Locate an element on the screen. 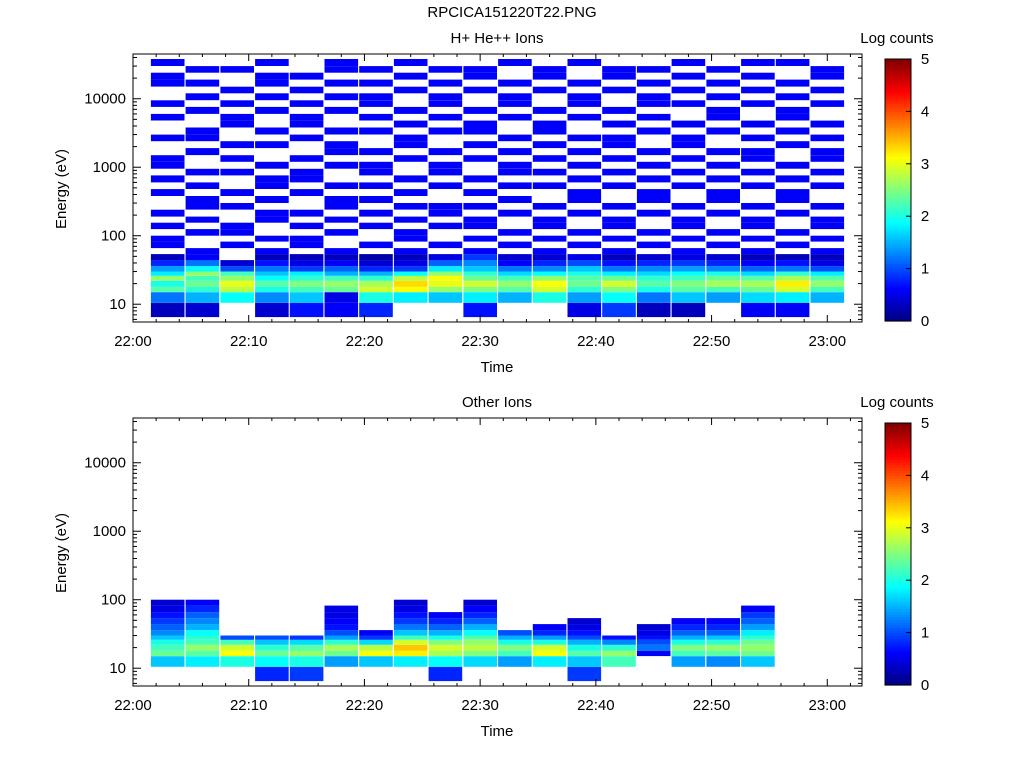  colorbar-label: Log counts is located at coordinates (896, 402).